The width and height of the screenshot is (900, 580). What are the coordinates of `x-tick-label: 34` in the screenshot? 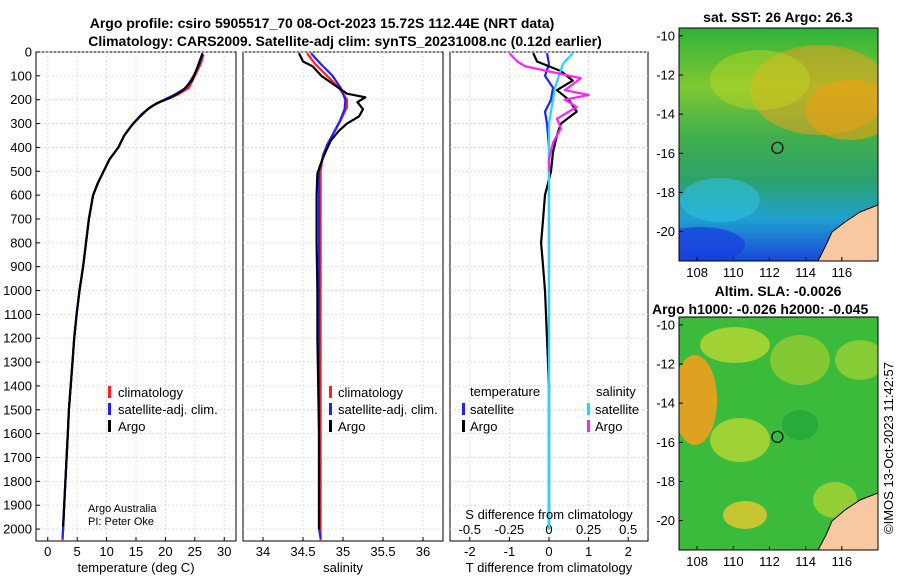 It's located at (263, 551).